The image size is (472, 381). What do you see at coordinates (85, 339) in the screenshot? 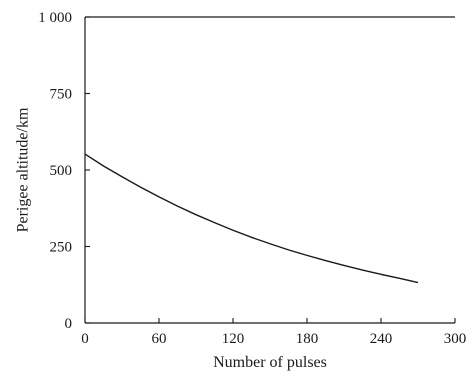
I see `x-tick-label: 0` at bounding box center [85, 339].